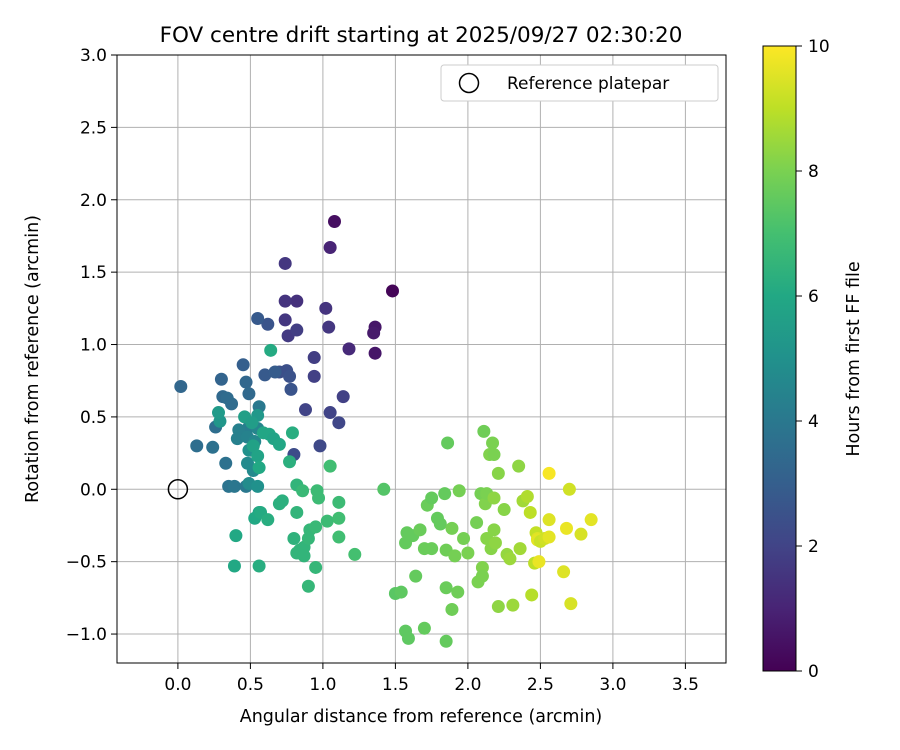 Image resolution: width=900 pixels, height=750 pixels. Describe the element at coordinates (813, 672) in the screenshot. I see `colorbar-tick-label: 0` at that location.